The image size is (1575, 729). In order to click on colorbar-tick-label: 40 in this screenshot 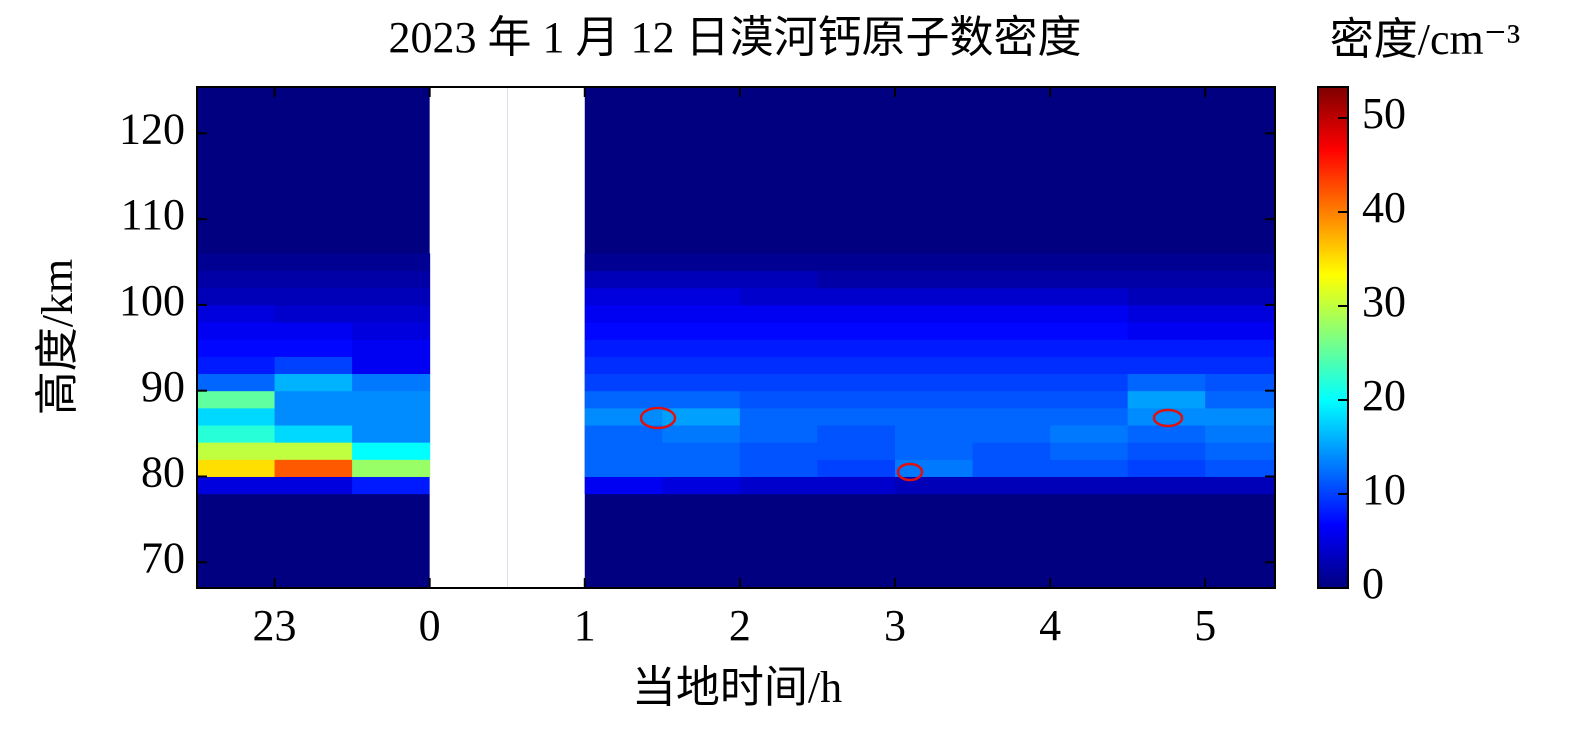, I will do `click(1384, 207)`.